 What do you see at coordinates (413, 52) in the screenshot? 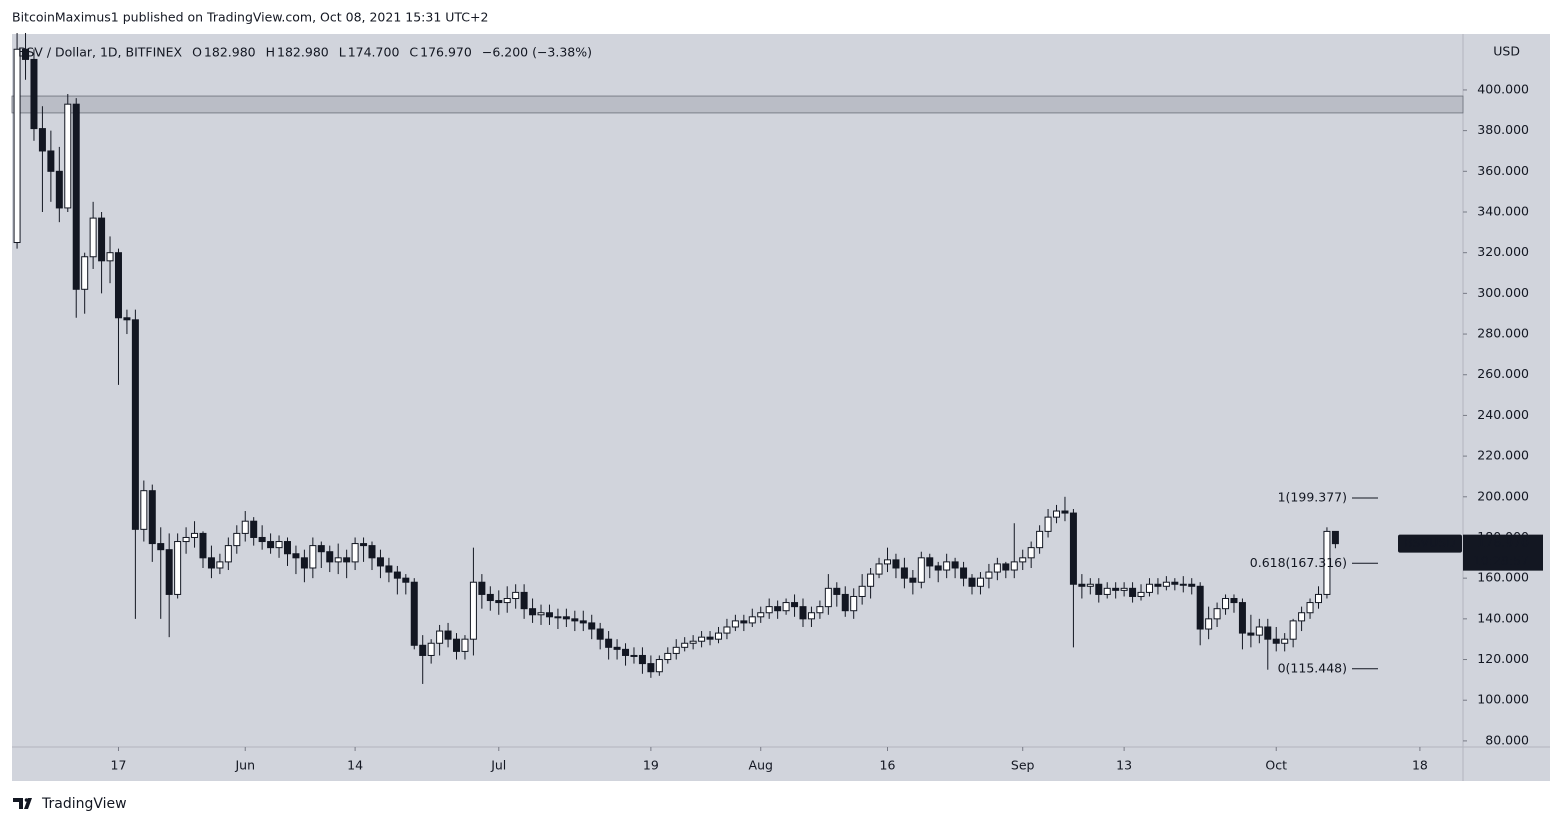
I see `legend-c-label: C` at bounding box center [413, 52].